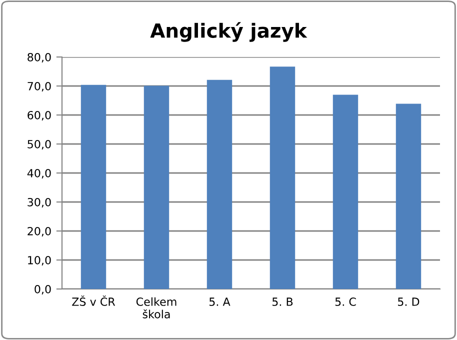  Describe the element at coordinates (229, 32) in the screenshot. I see `chart-title: Anglický jazyk` at that location.